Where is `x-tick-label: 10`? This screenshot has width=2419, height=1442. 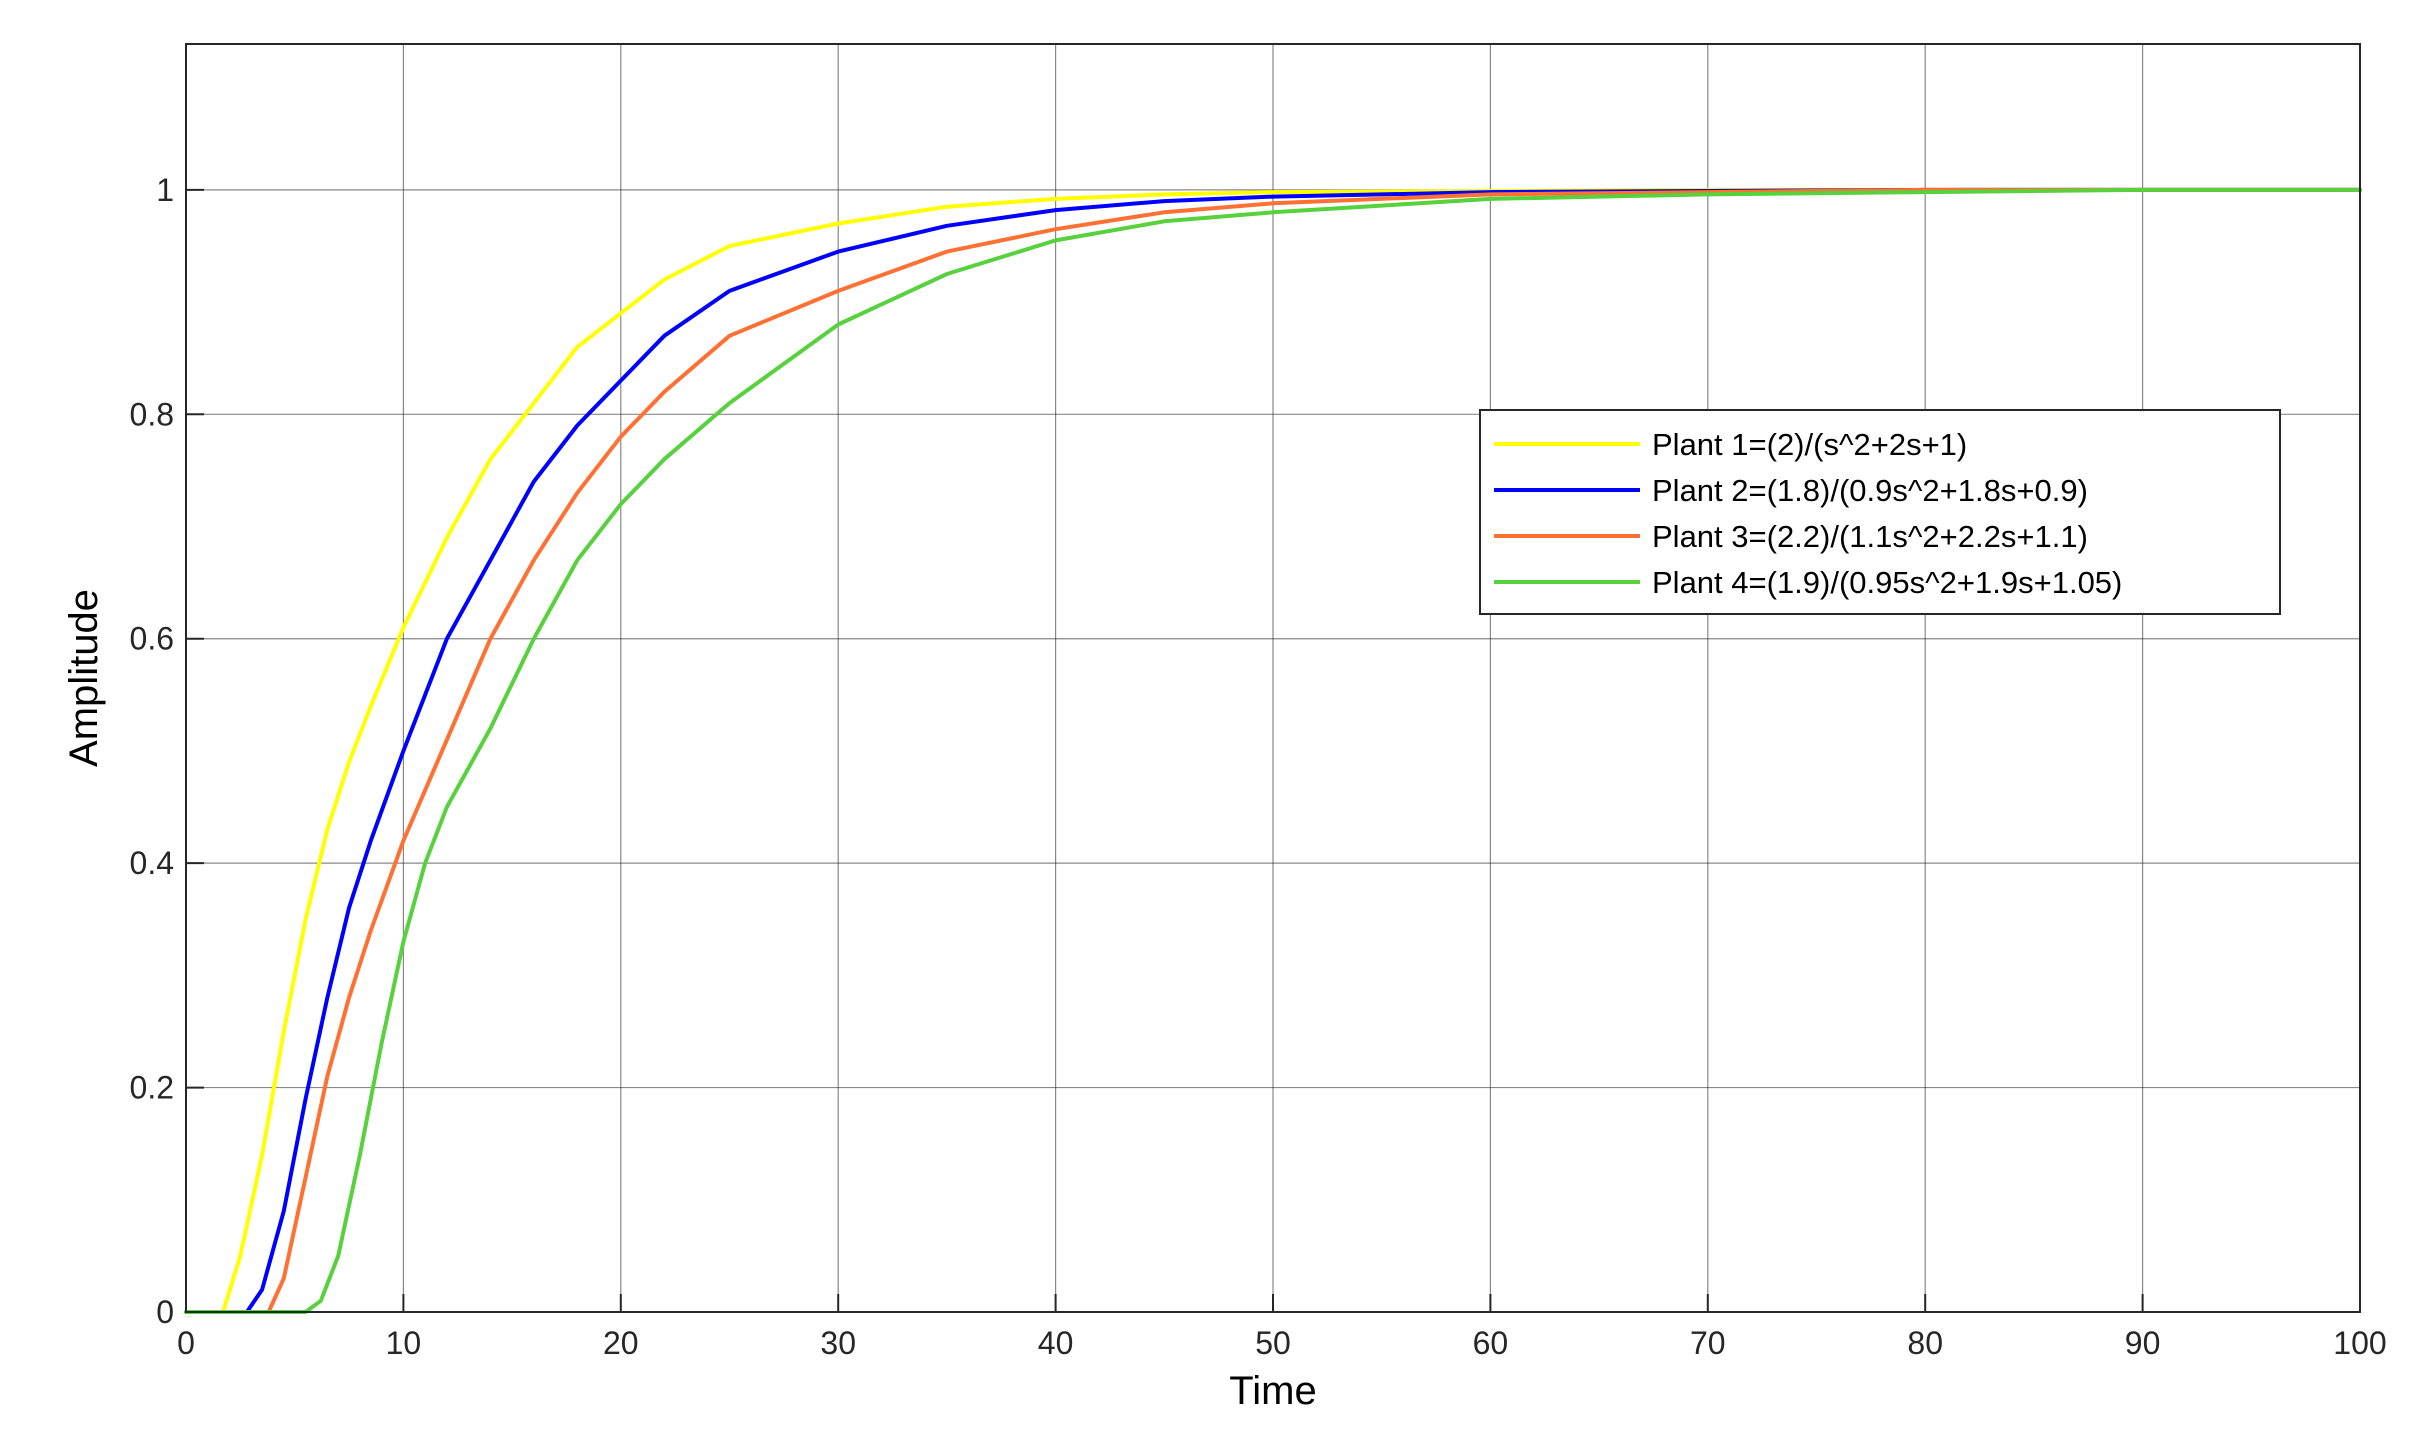 x-tick-label: 10 is located at coordinates (404, 1343).